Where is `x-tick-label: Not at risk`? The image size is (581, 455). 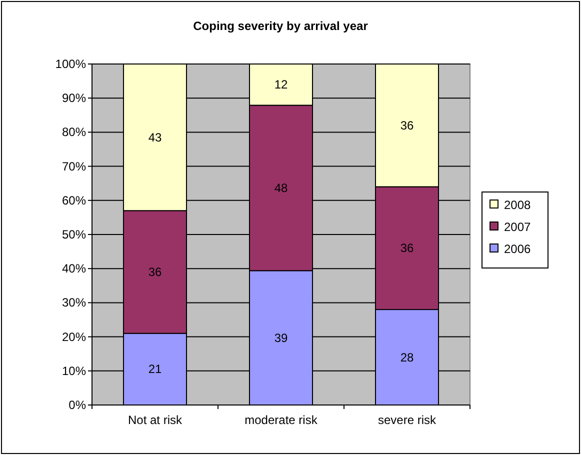 x-tick-label: Not at risk is located at coordinates (156, 420).